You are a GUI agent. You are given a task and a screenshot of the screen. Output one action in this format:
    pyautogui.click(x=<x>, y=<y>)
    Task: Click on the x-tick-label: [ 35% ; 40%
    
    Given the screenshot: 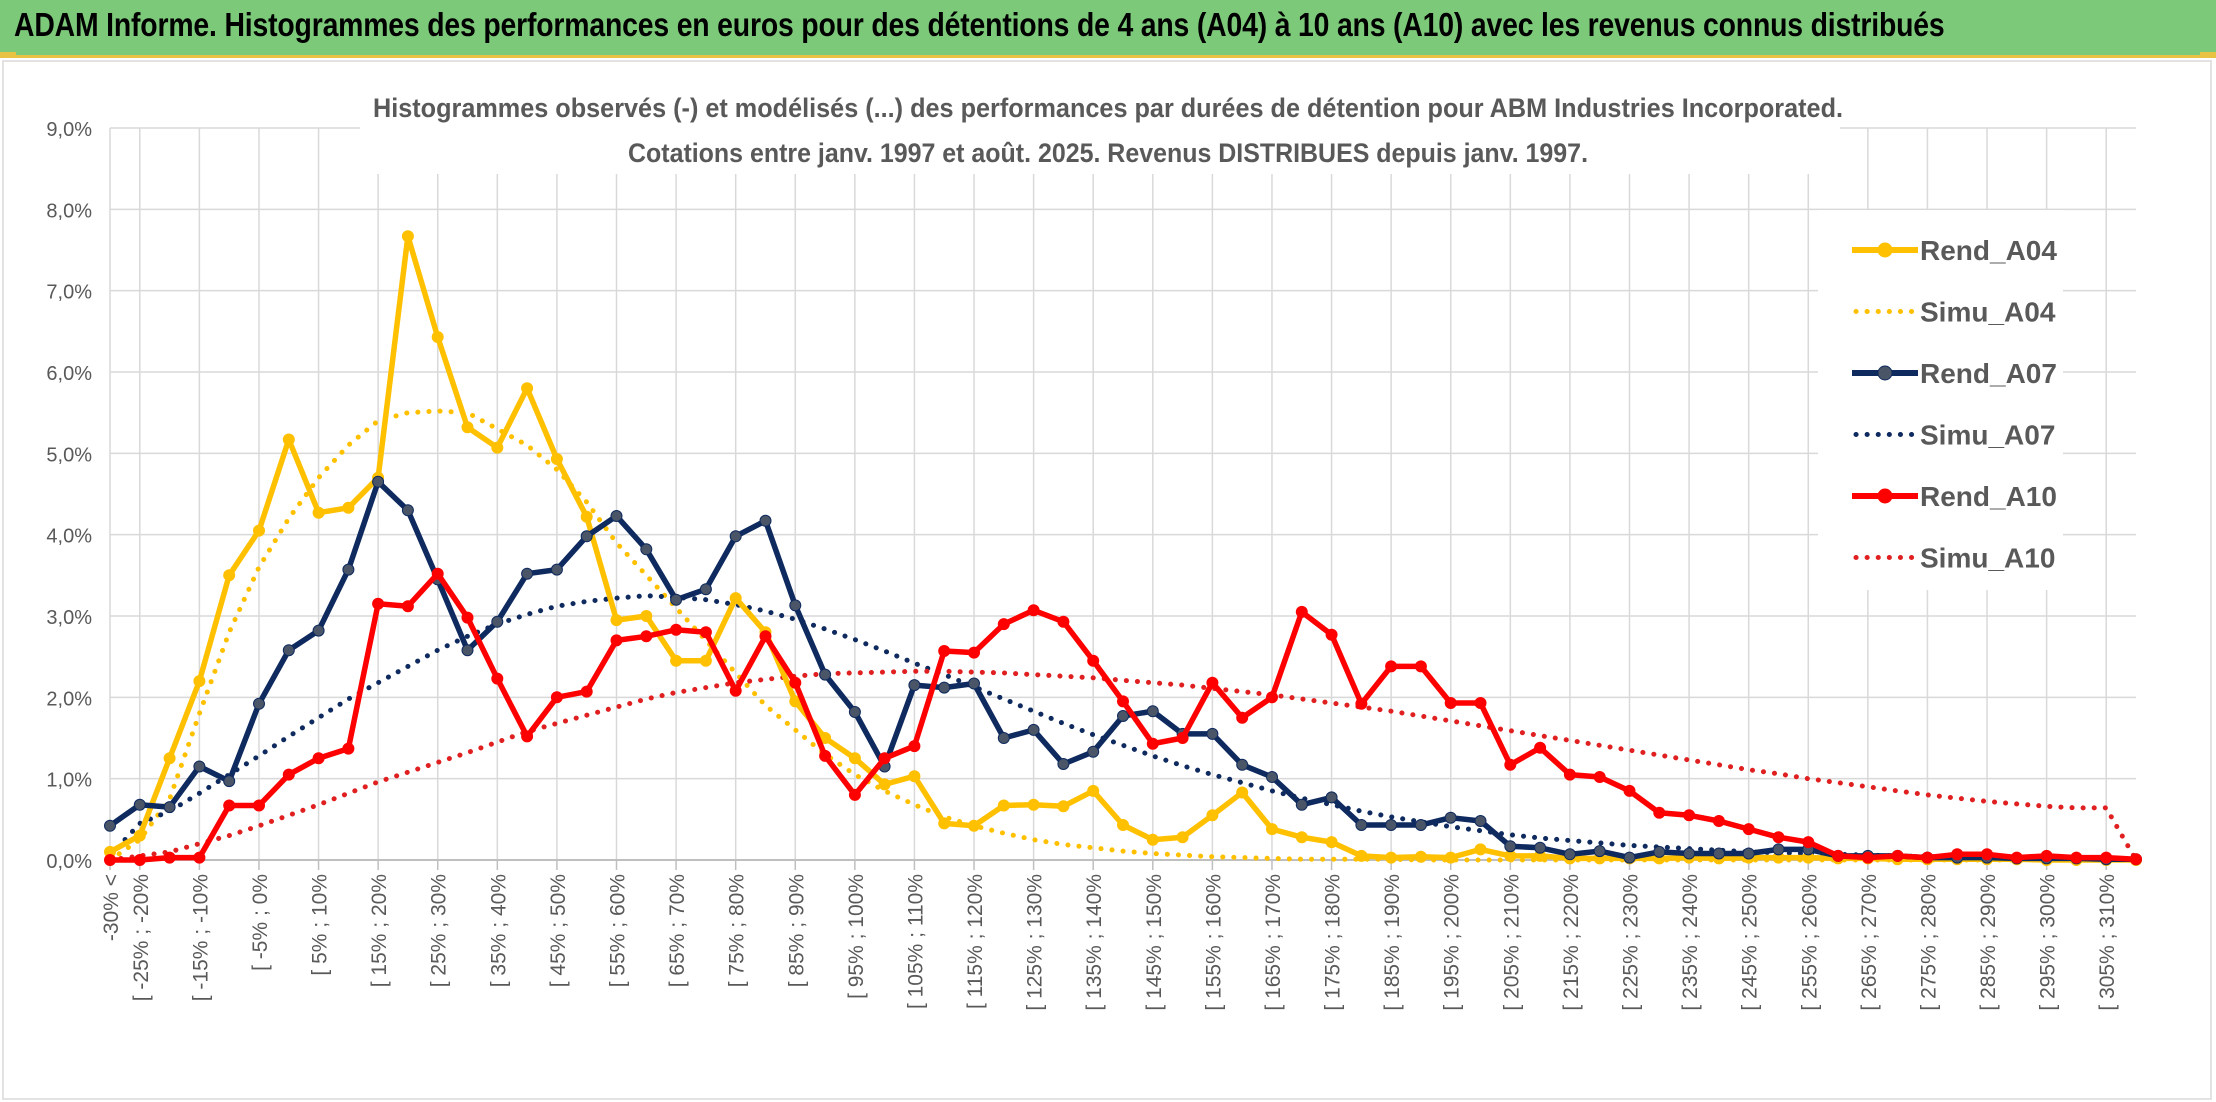 What is the action you would take?
    pyautogui.click(x=498, y=930)
    